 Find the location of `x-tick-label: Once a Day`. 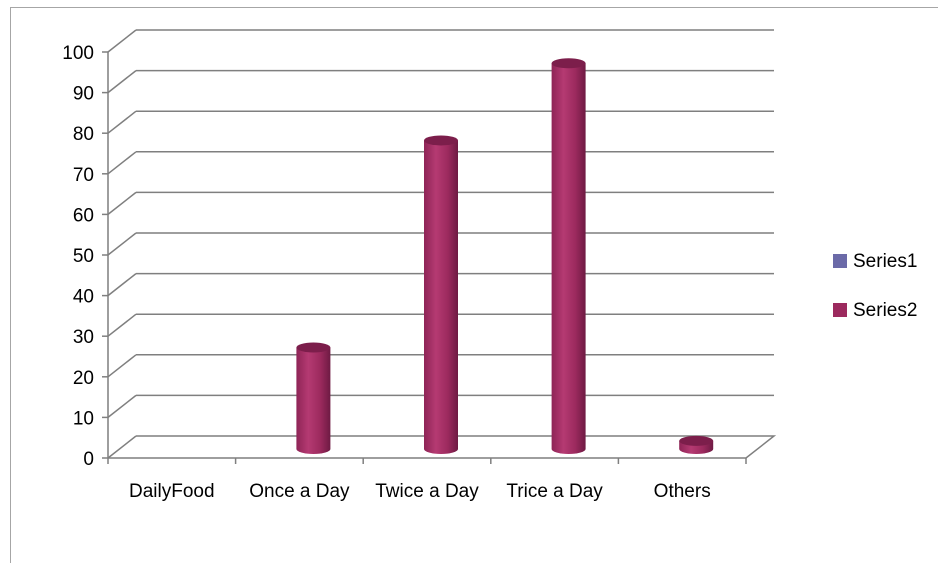

x-tick-label: Once a Day is located at coordinates (299, 491).